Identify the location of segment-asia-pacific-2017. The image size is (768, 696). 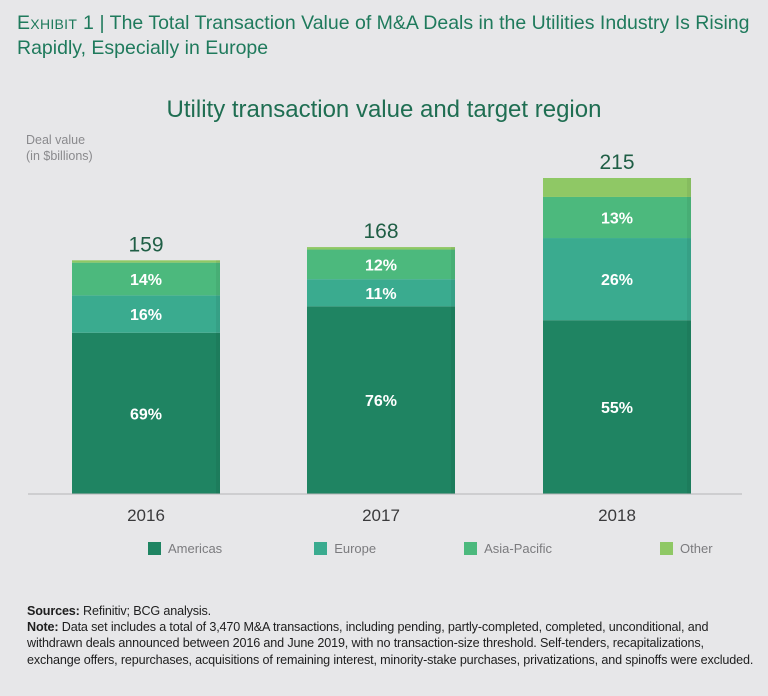
(381, 264).